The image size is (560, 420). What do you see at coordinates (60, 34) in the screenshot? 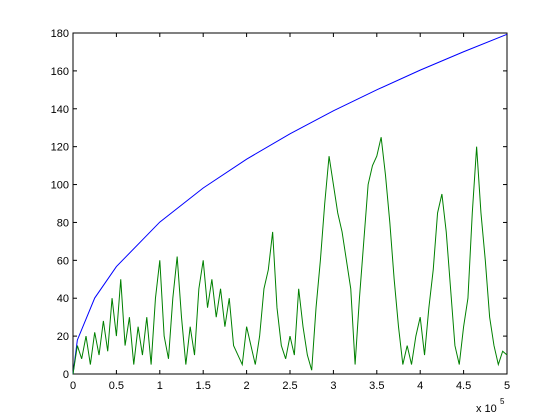
I see `y-tick-label: 180` at bounding box center [60, 34].